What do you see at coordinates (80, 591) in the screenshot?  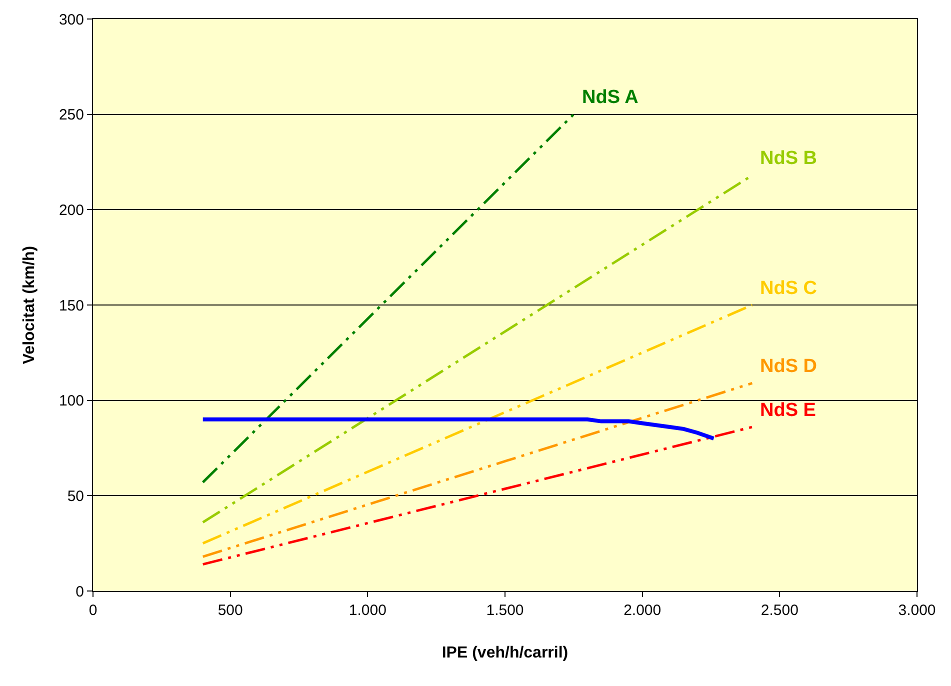 I see `y-tick-label: 0` at bounding box center [80, 591].